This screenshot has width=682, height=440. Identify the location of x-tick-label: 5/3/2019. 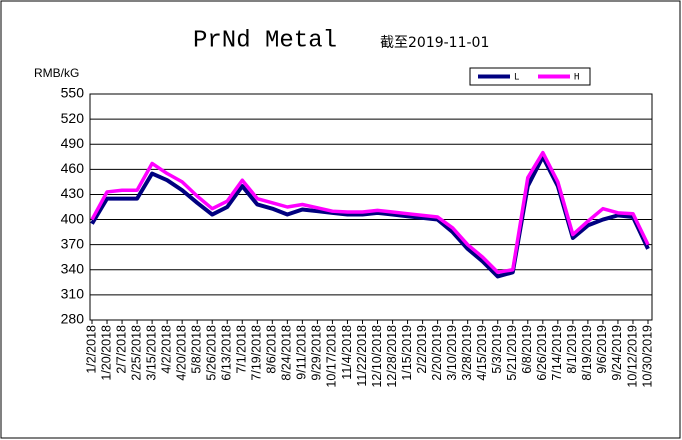
(497, 349).